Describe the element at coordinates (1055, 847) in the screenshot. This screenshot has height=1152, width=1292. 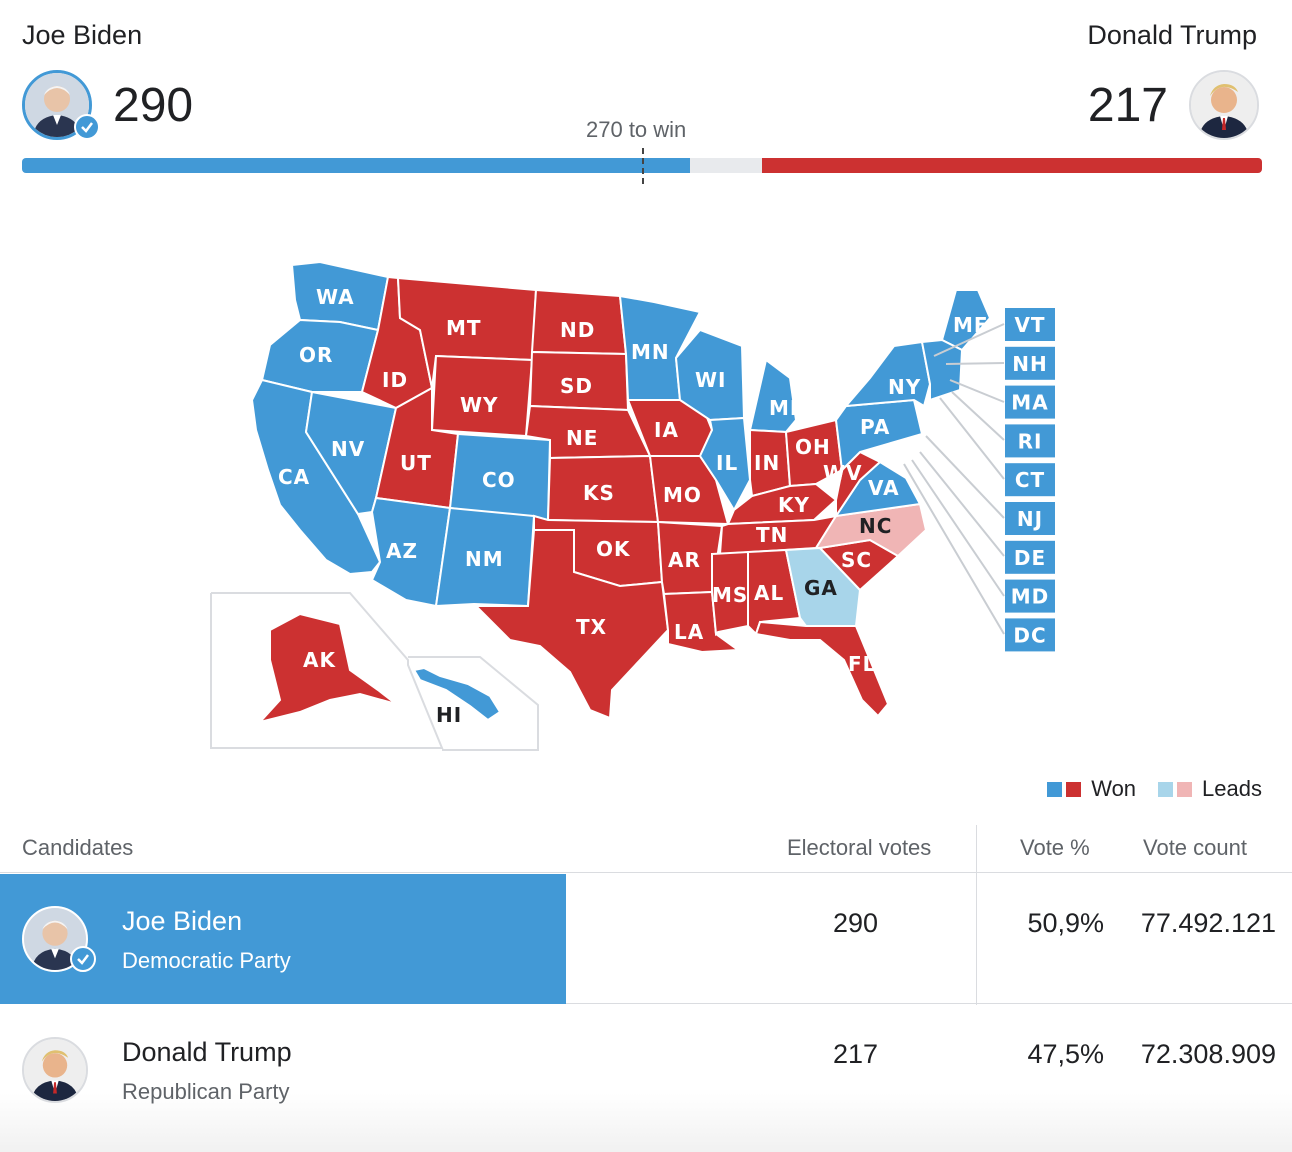
I see `header-vote-pct: Vote %` at that location.